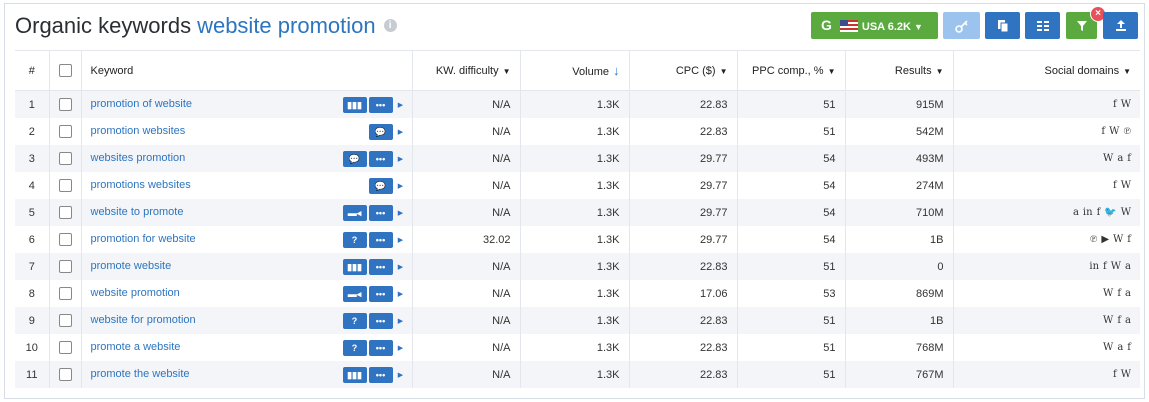  I want to click on keyword-link: promote website, so click(131, 266).